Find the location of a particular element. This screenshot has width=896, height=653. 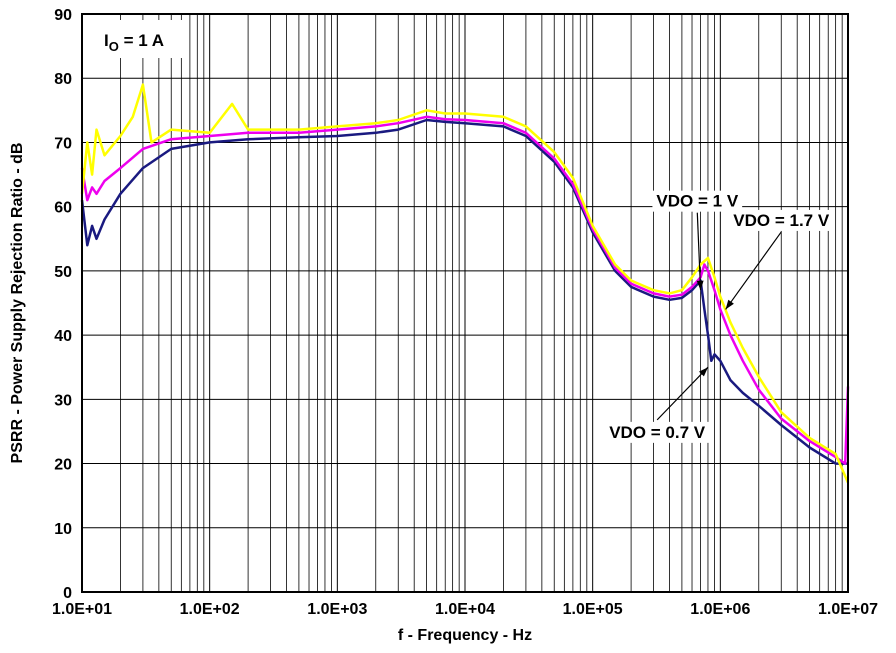

y-tick-label: 40 is located at coordinates (63, 336).